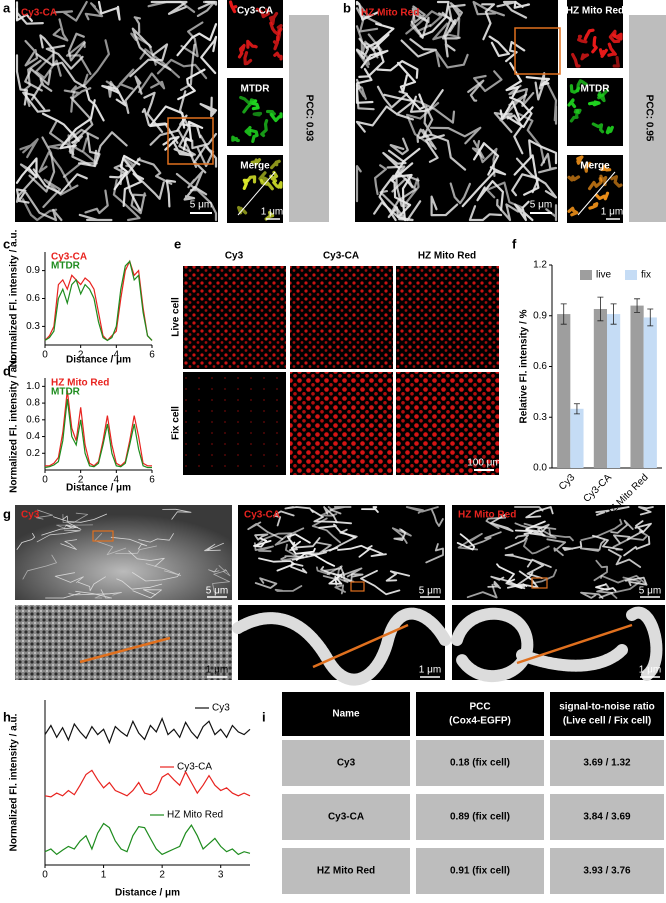 The image size is (666, 903). What do you see at coordinates (217, 670) in the screenshot?
I see `scale-label: 1 μm` at bounding box center [217, 670].